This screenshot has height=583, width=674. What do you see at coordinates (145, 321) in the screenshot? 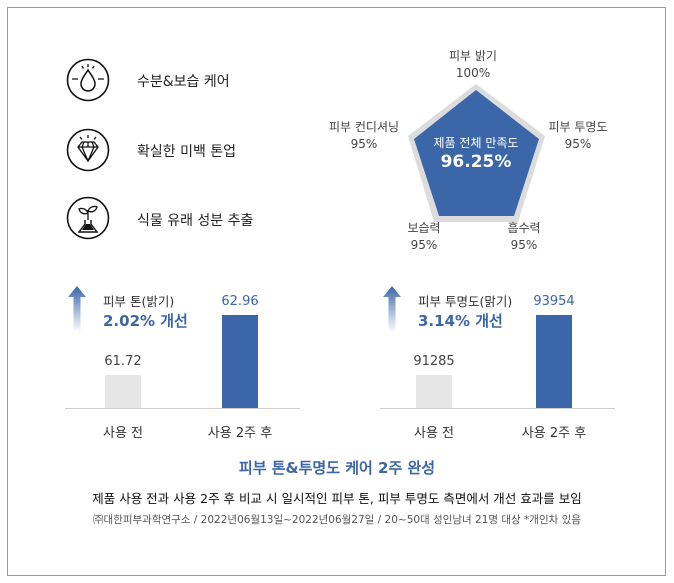
I see `chart-improvement: 2.02% 개선` at bounding box center [145, 321].